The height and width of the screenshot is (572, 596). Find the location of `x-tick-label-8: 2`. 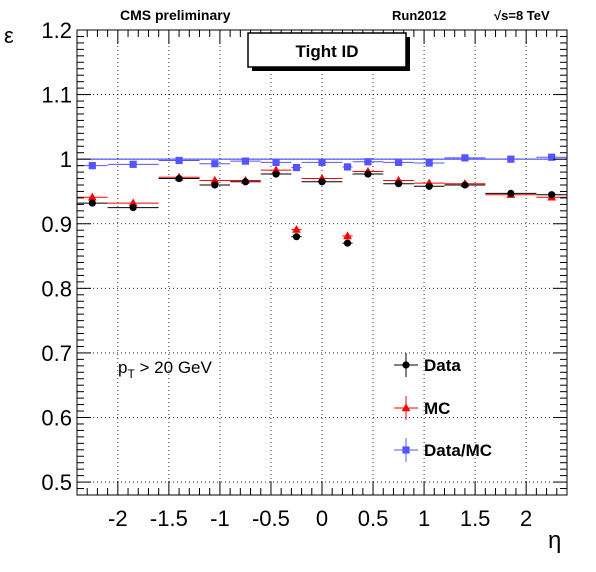

x-tick-label-8: 2 is located at coordinates (526, 518).